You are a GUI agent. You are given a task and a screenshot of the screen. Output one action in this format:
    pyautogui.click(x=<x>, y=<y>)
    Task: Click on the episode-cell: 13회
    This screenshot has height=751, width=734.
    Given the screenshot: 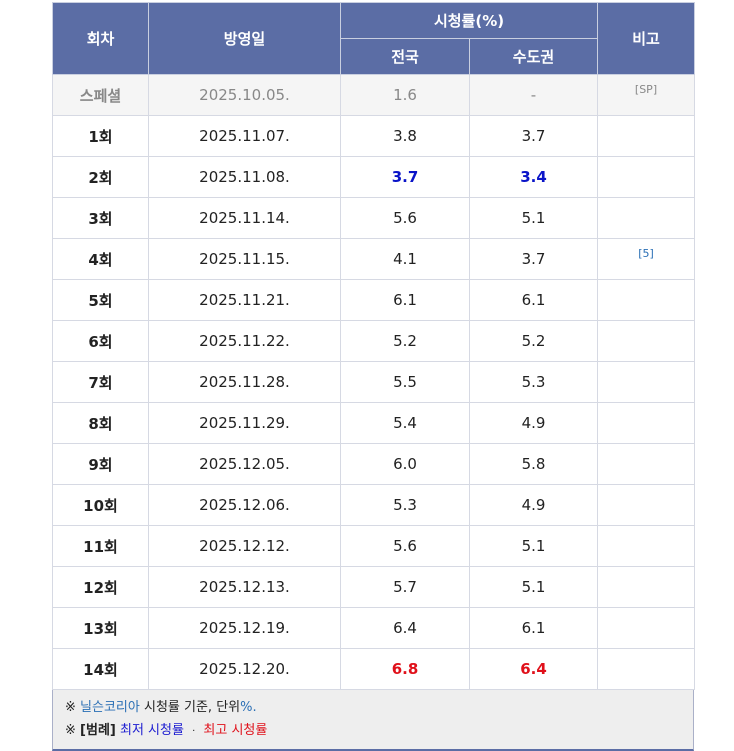 What is the action you would take?
    pyautogui.click(x=100, y=628)
    